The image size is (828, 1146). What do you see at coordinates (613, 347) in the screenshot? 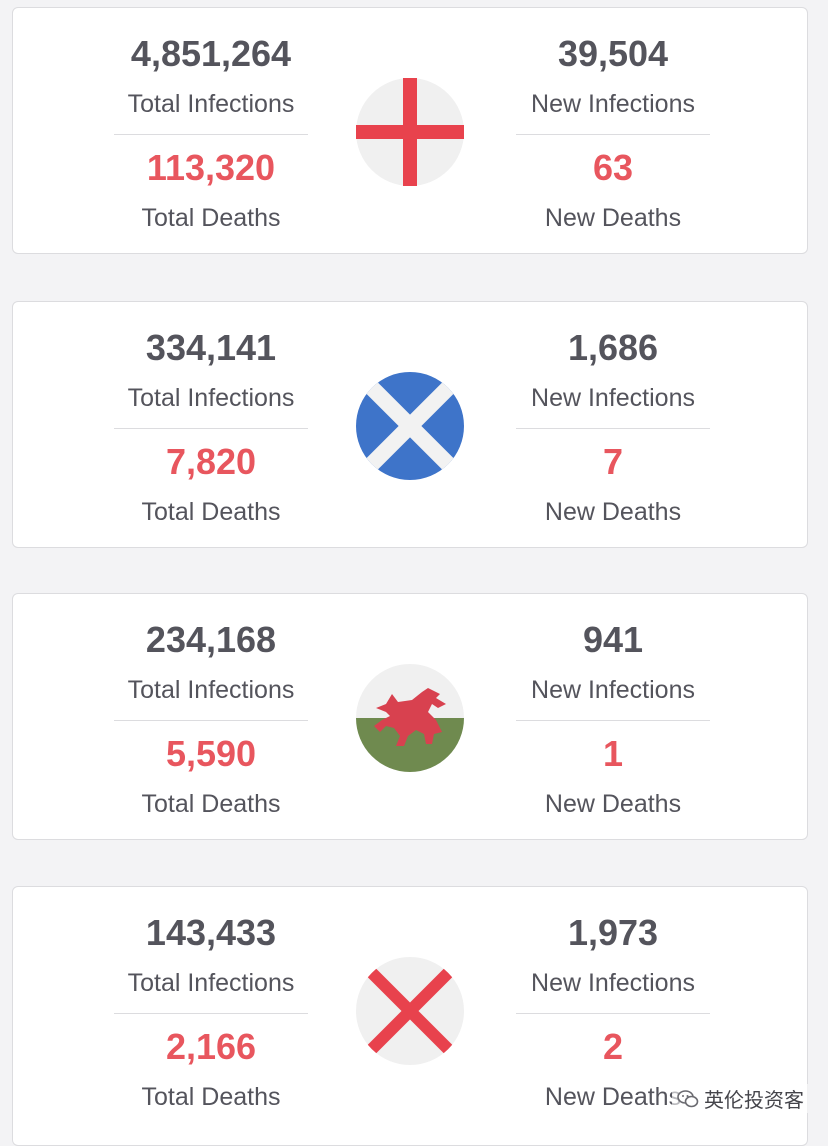
I see `new-infections-value: 1,686` at bounding box center [613, 347].